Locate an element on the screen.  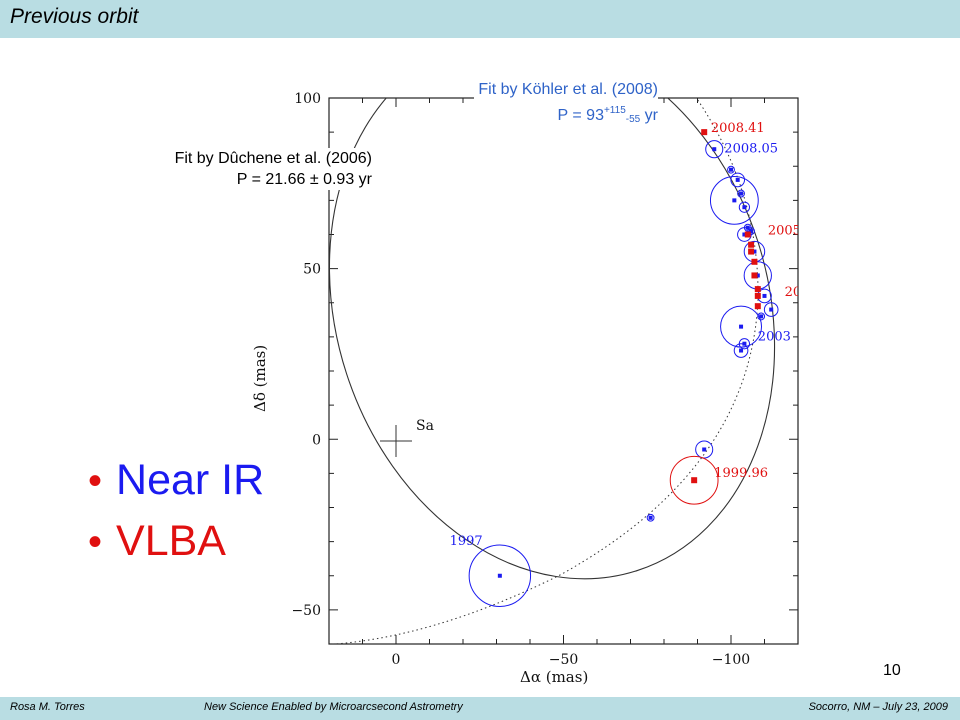
x-tick-label: 0 is located at coordinates (396, 660).